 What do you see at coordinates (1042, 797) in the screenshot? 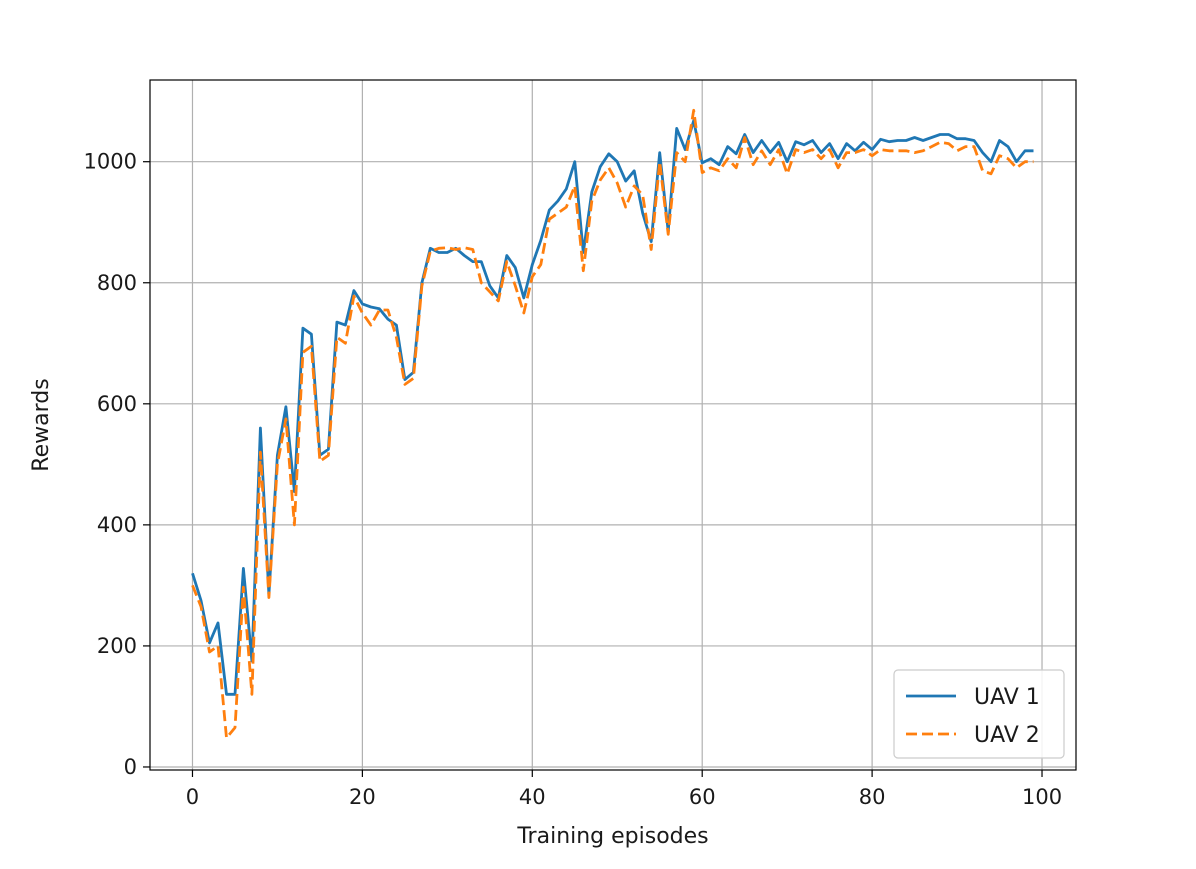
I see `x-tick-label: 100` at bounding box center [1042, 797].